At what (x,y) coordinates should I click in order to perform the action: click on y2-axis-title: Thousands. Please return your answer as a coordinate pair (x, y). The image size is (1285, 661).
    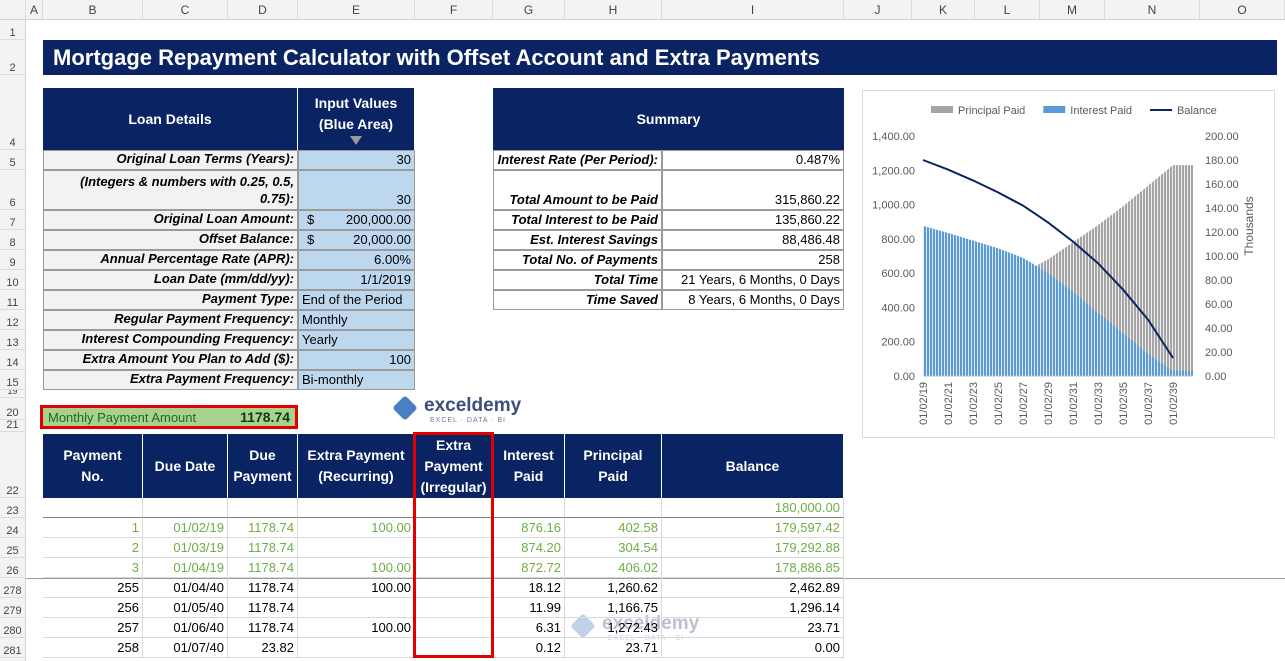
    Looking at the image, I should click on (1249, 225).